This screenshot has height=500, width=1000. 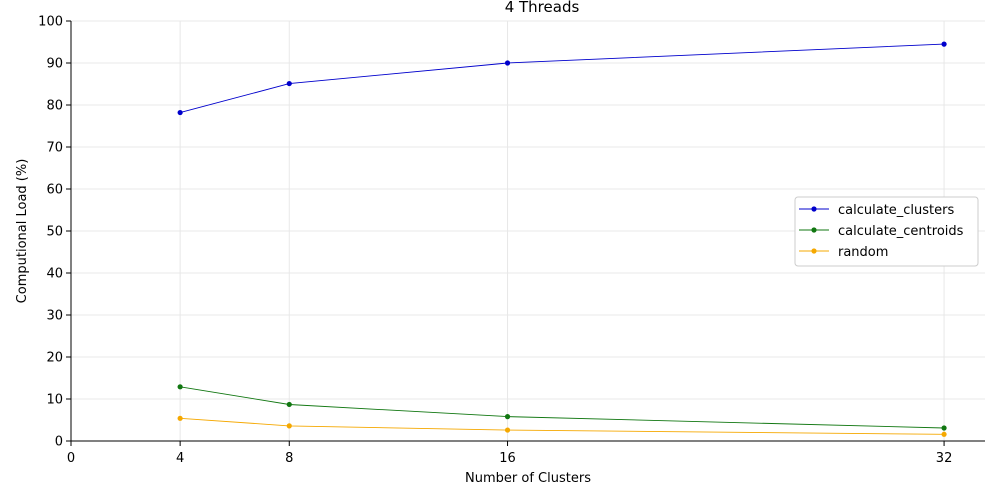 What do you see at coordinates (863, 252) in the screenshot?
I see `legend-label: random` at bounding box center [863, 252].